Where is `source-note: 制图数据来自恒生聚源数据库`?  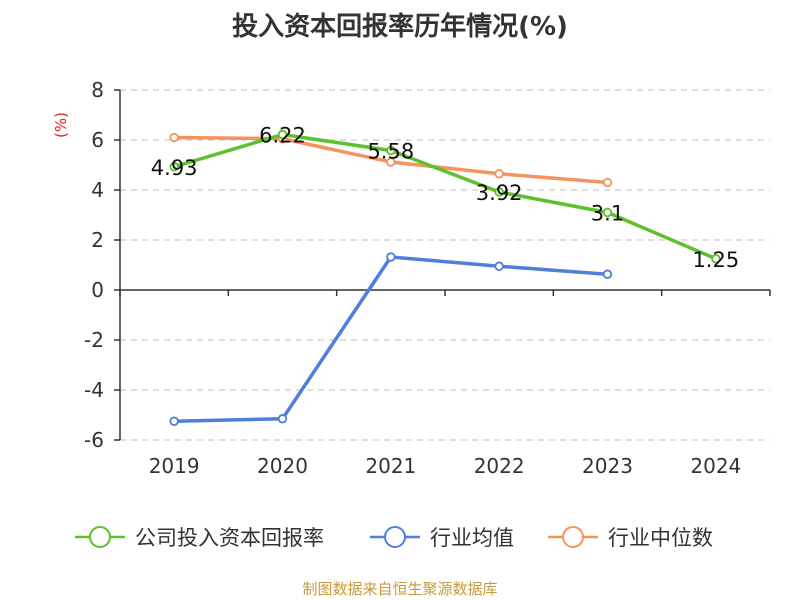 source-note: 制图数据来自恒生聚源数据库 is located at coordinates (400, 589).